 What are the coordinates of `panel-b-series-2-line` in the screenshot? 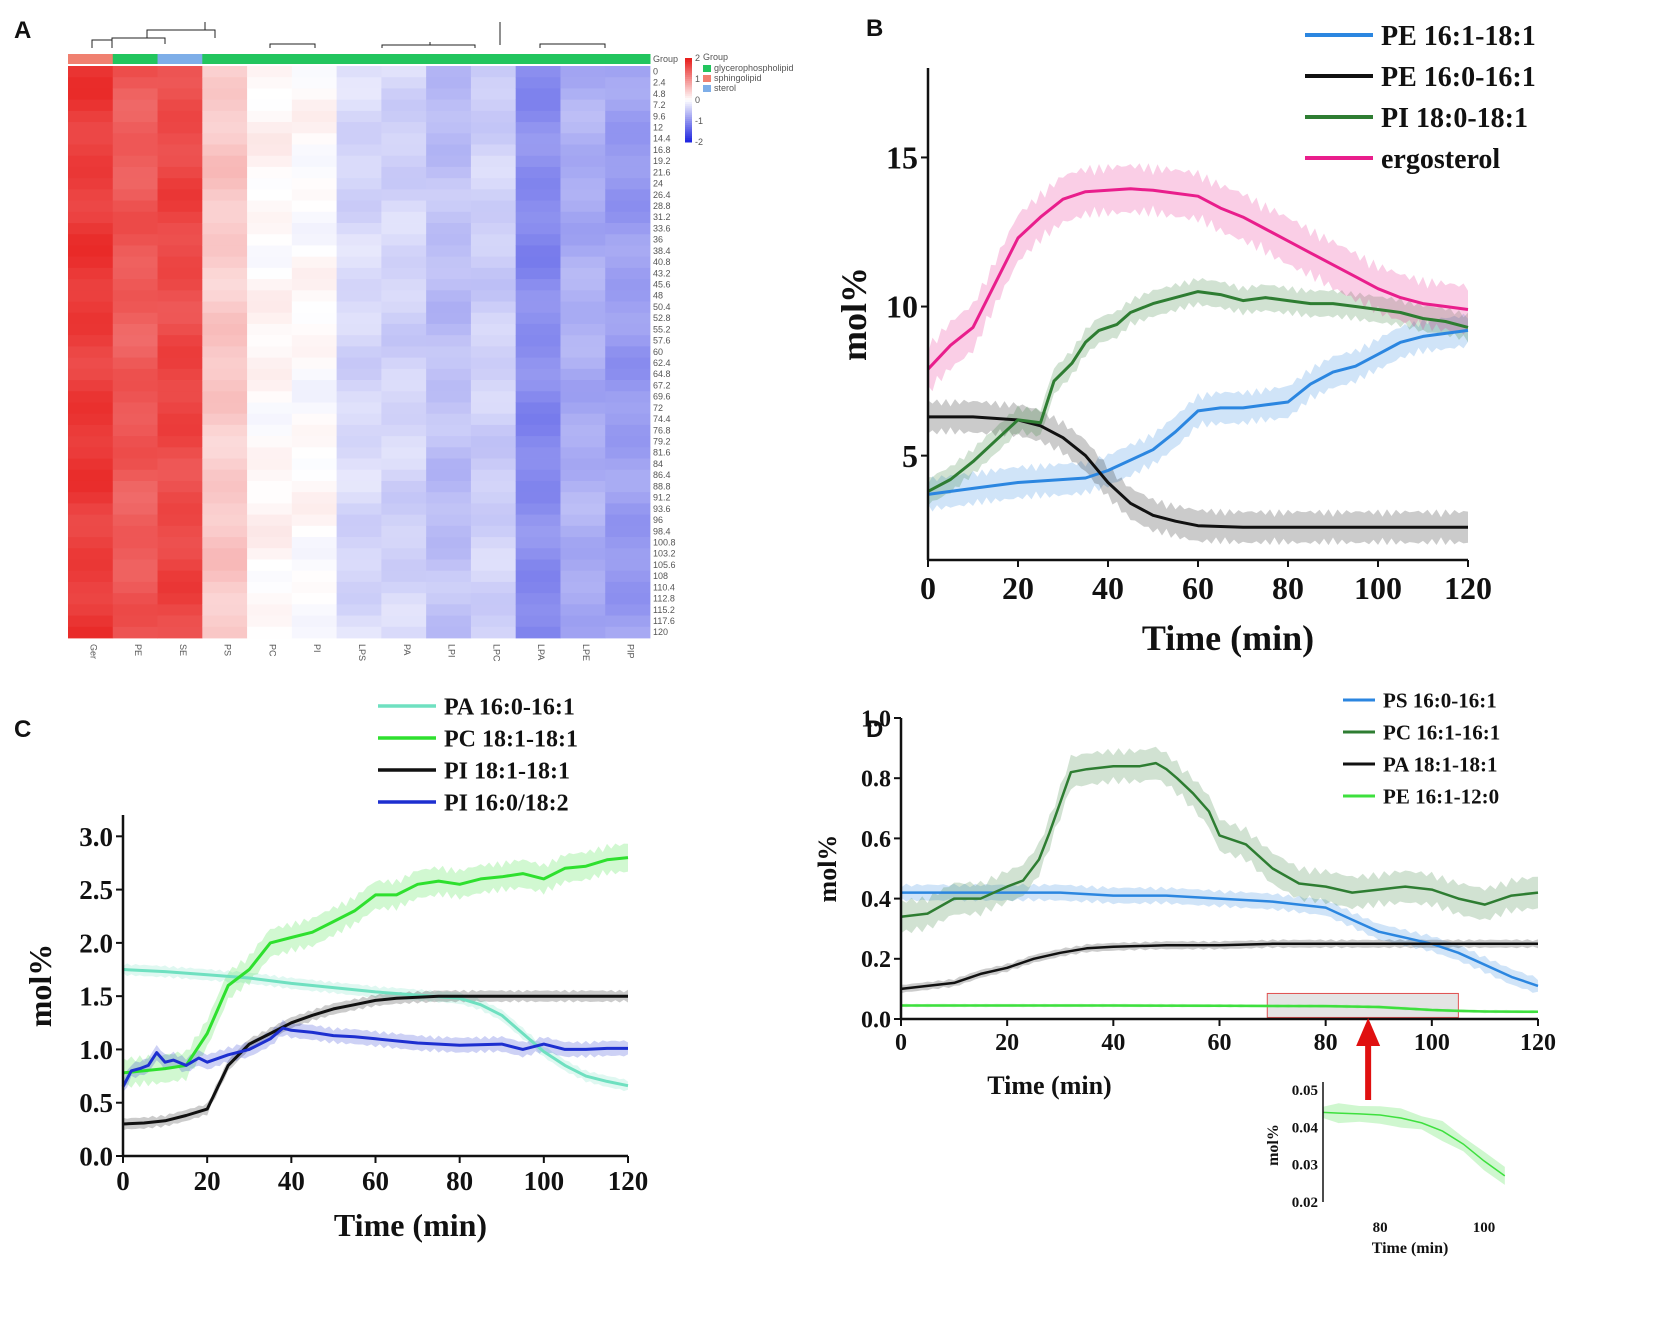 It's located at (1198, 391).